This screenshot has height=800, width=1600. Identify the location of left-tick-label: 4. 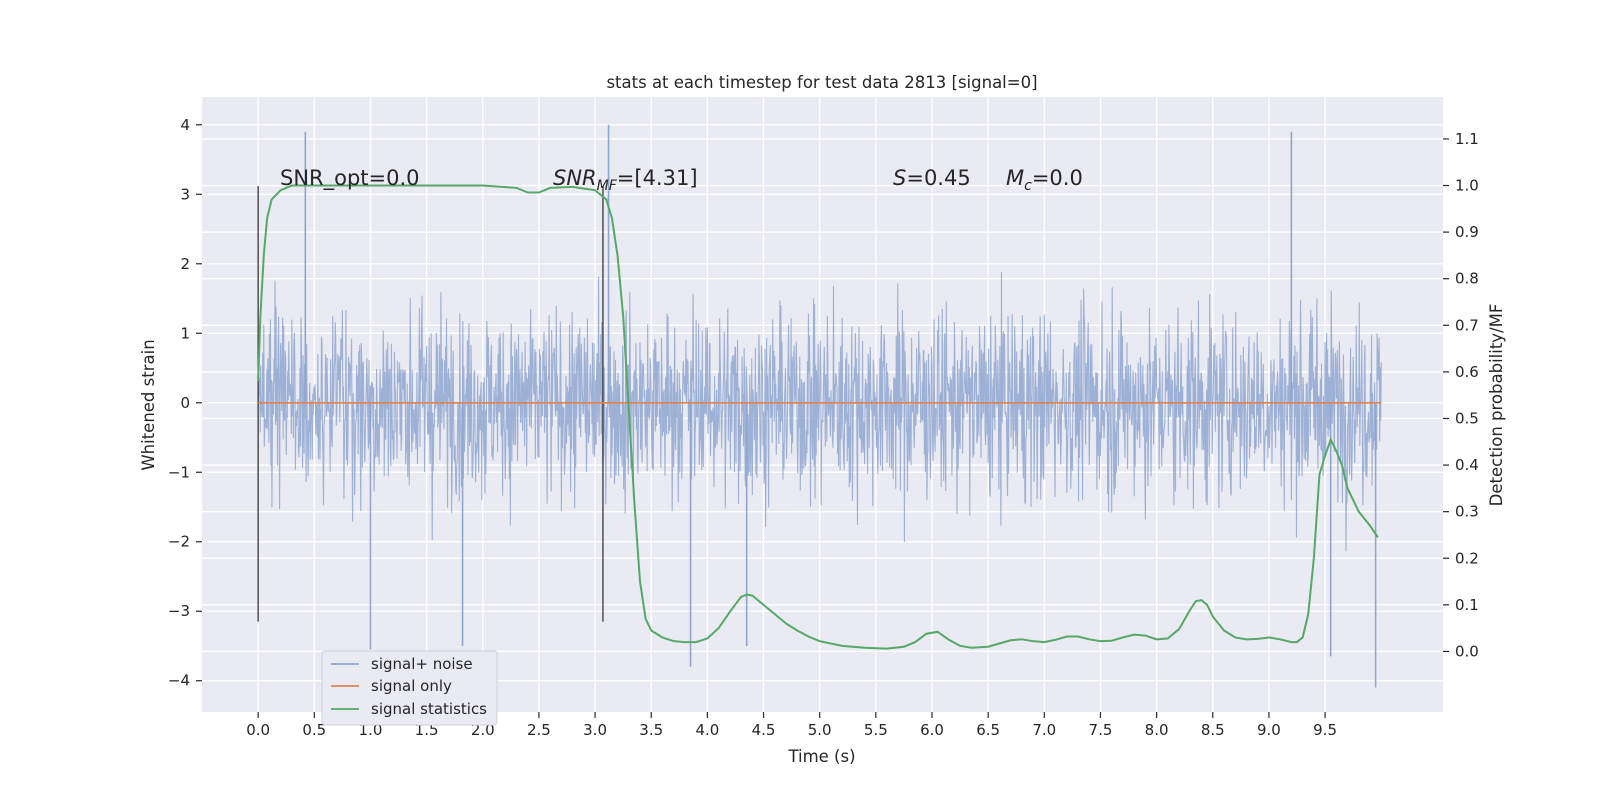
(185, 125).